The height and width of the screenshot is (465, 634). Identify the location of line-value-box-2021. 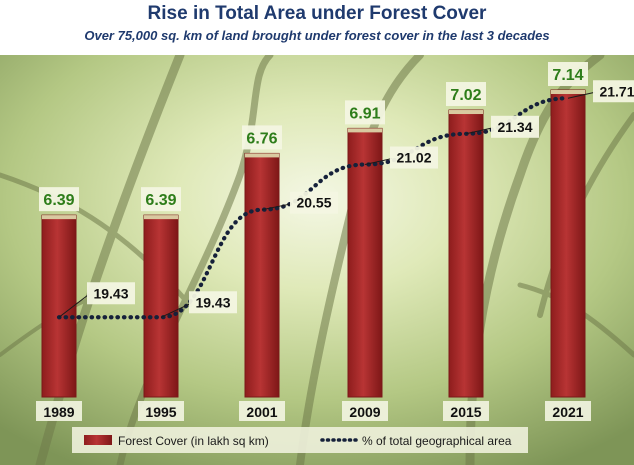
(613, 91).